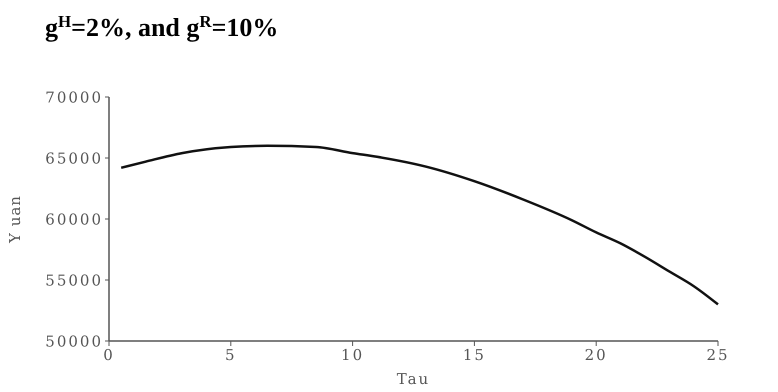 The image size is (778, 392). Describe the element at coordinates (74, 341) in the screenshot. I see `y-tick-label: 50000` at that location.